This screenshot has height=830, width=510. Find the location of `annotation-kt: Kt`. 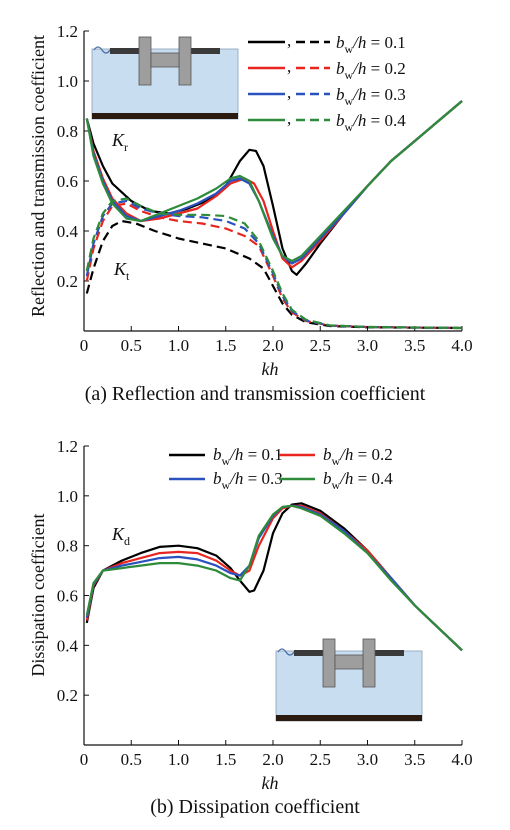

annotation-kt: Kt is located at coordinates (121, 271).